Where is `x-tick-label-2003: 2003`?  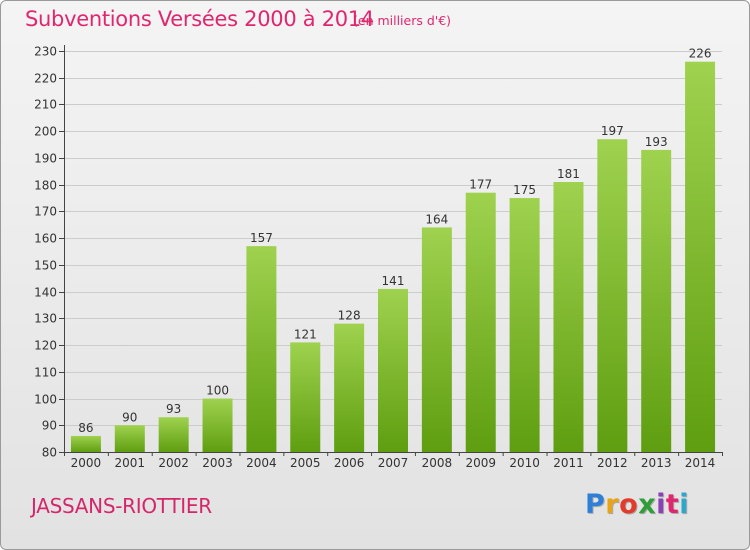 x-tick-label-2003: 2003 is located at coordinates (217, 463).